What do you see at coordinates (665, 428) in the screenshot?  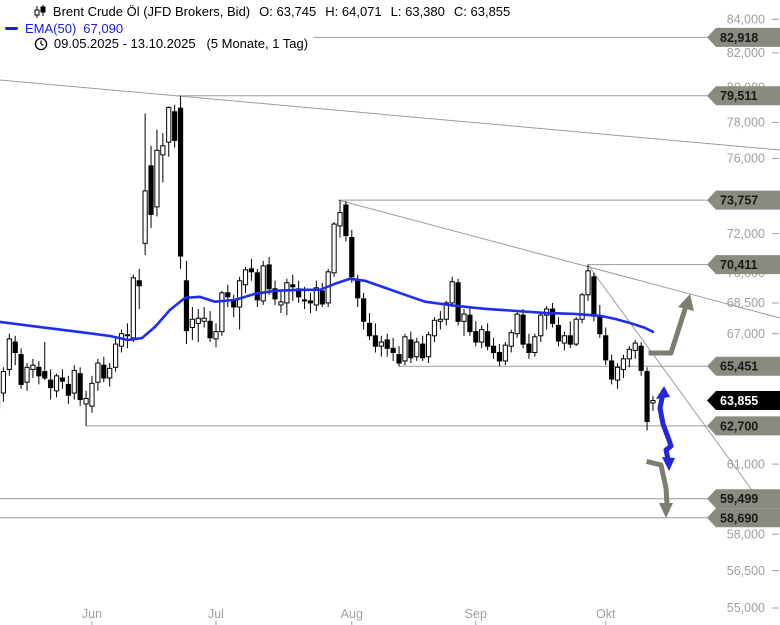 I see `blue-zigzag-arrow` at bounding box center [665, 428].